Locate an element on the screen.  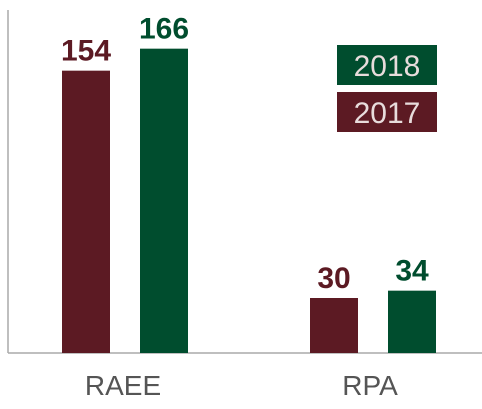
legend-swatch-2017 is located at coordinates (387, 112).